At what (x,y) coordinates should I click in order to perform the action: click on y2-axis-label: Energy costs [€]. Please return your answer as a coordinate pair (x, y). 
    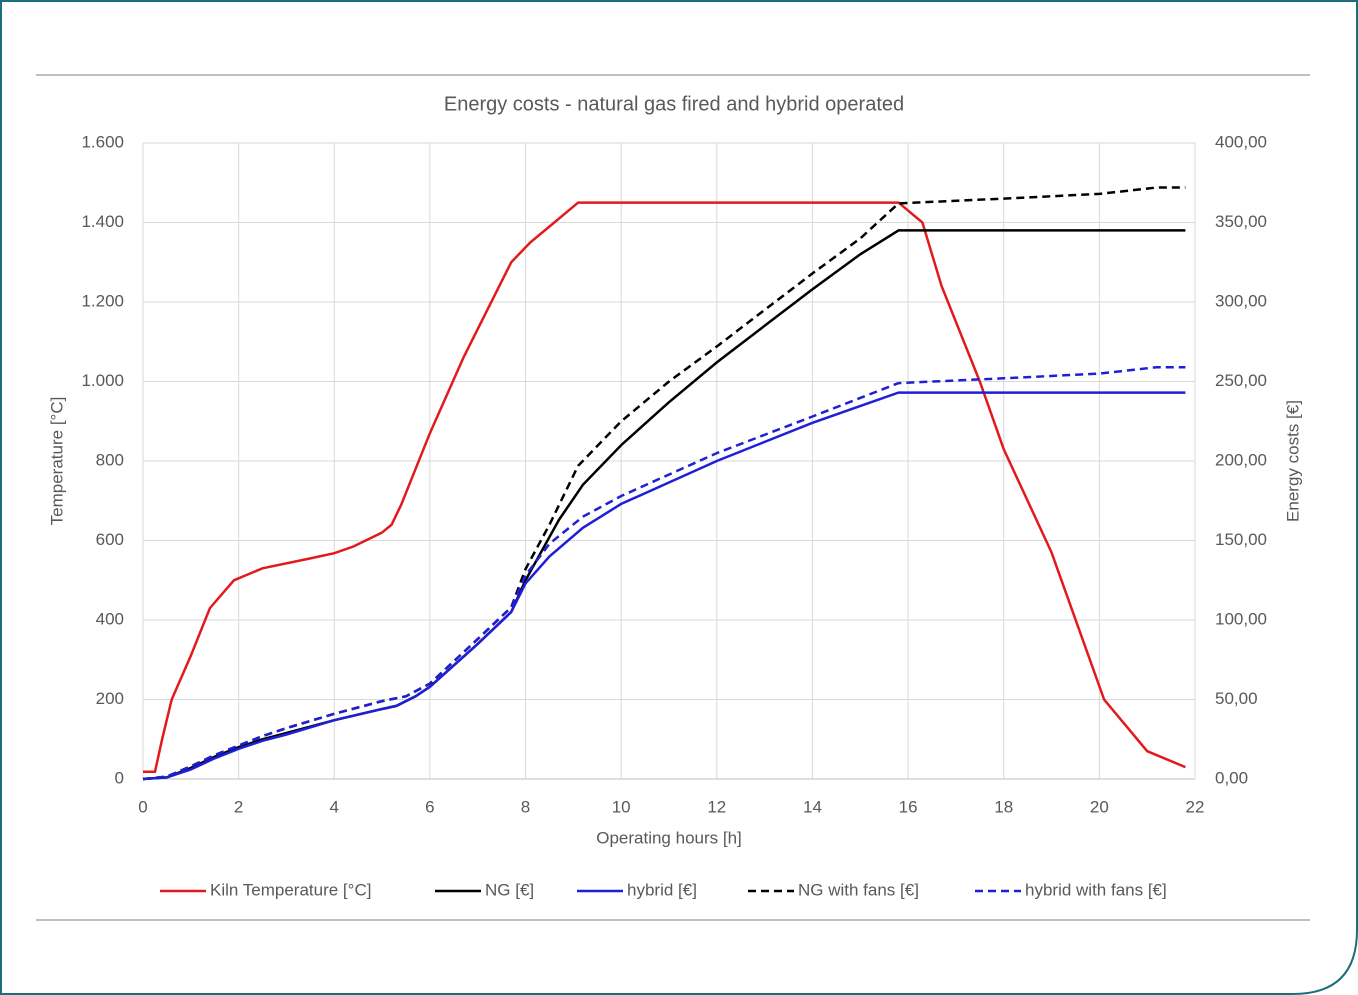
    Looking at the image, I should click on (1292, 461).